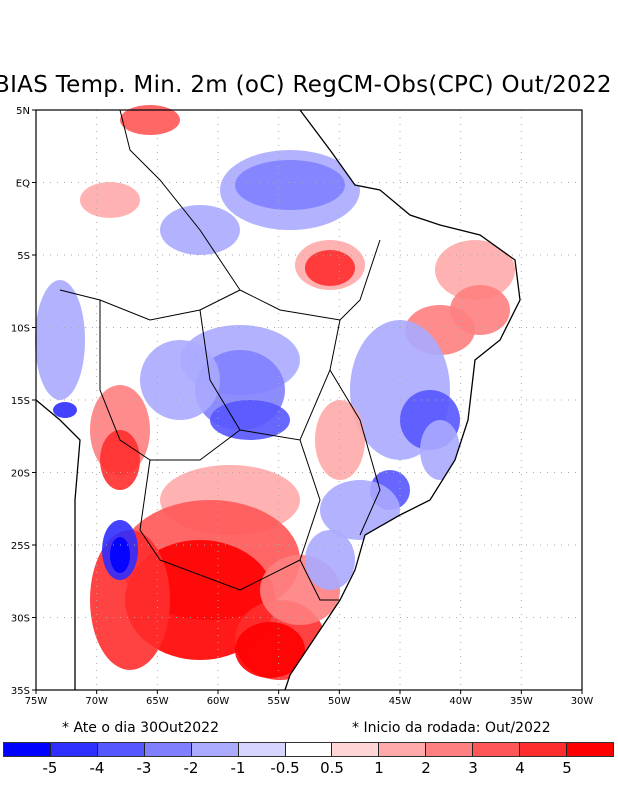  I want to click on lon-tick-label: 65W, so click(157, 701).